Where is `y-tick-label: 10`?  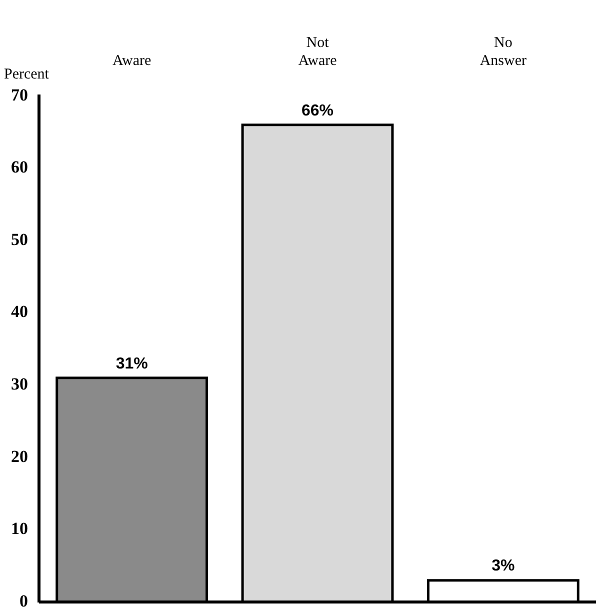 y-tick-label: 10 is located at coordinates (19, 528).